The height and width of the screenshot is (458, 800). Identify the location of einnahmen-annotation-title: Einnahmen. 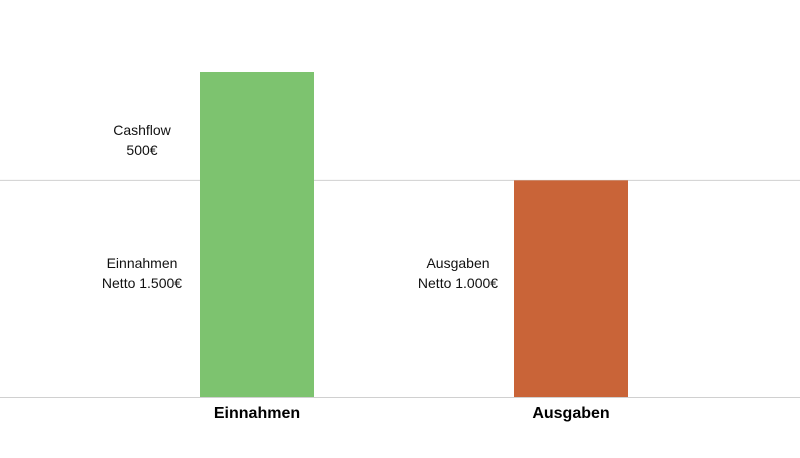
(142, 263).